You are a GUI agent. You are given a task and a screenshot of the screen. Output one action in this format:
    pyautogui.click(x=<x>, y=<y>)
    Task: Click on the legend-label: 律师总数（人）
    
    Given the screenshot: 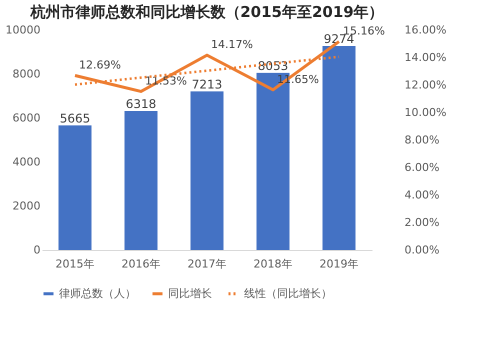 What is the action you would take?
    pyautogui.click(x=97, y=293)
    